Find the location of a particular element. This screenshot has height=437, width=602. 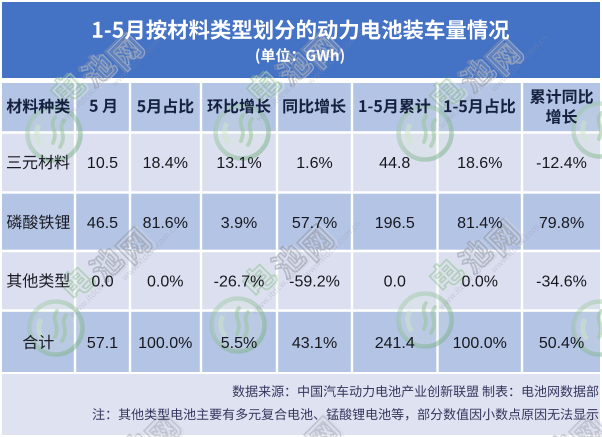

svg-text: 81.4% is located at coordinates (479, 223).